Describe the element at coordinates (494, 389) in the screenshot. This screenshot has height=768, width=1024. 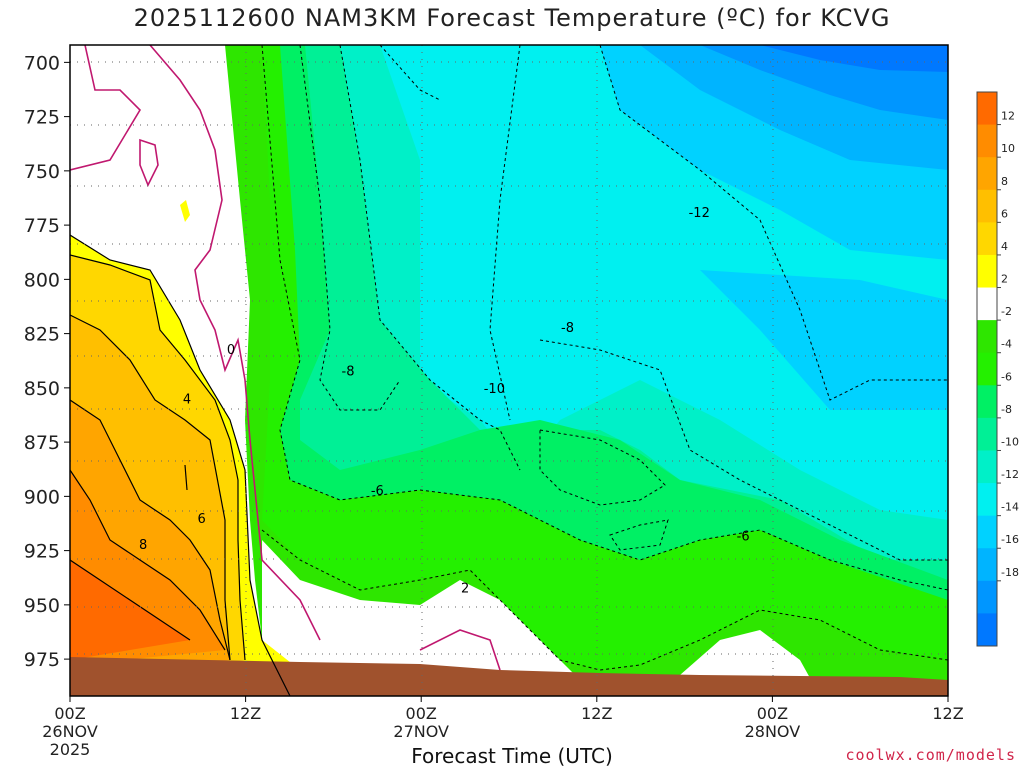
I see `contour-label: -10` at that location.